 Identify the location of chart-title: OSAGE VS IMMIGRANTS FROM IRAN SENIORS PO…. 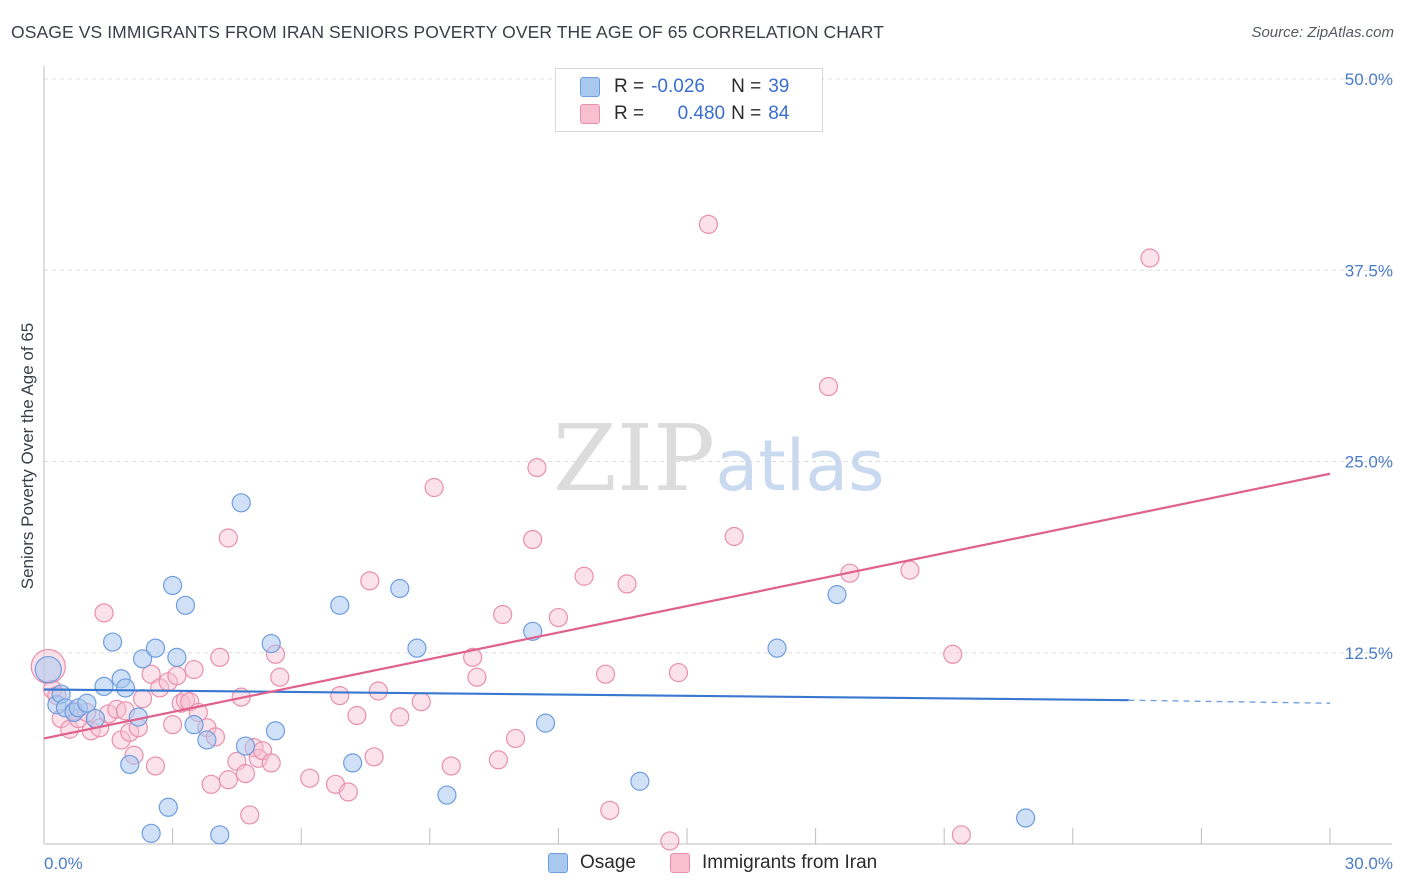
(447, 32).